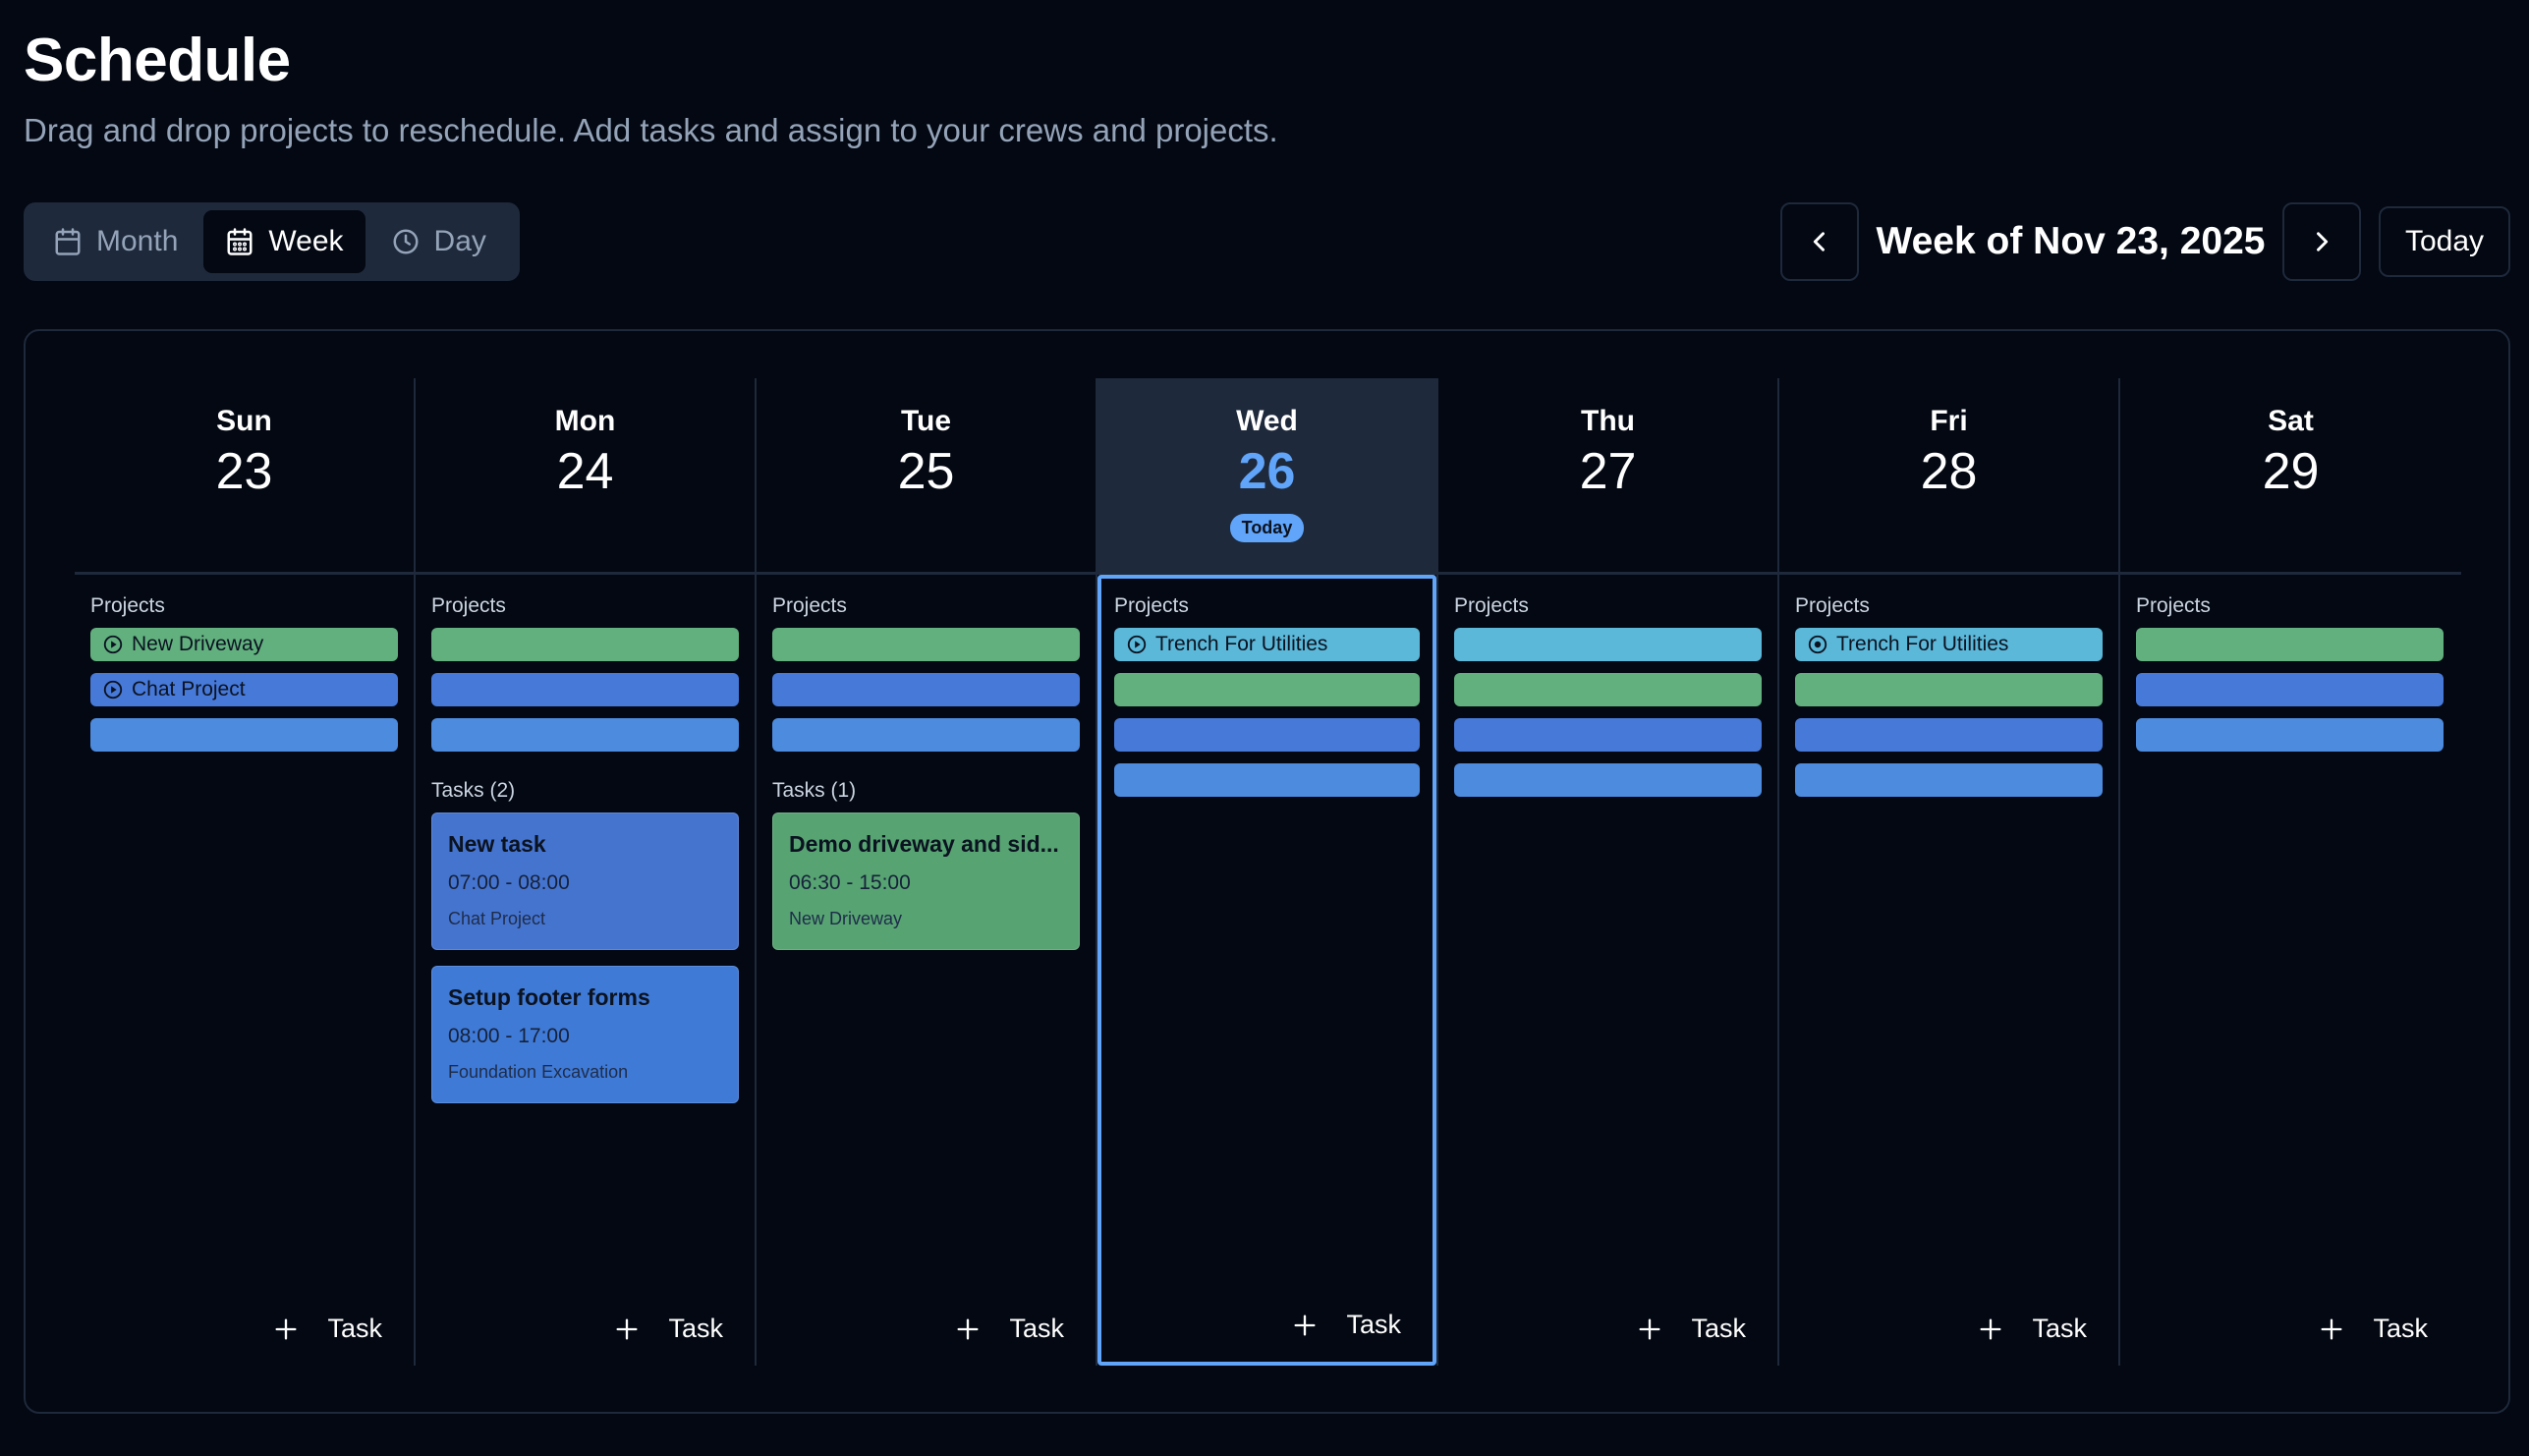  I want to click on task-title: New task, so click(497, 844).